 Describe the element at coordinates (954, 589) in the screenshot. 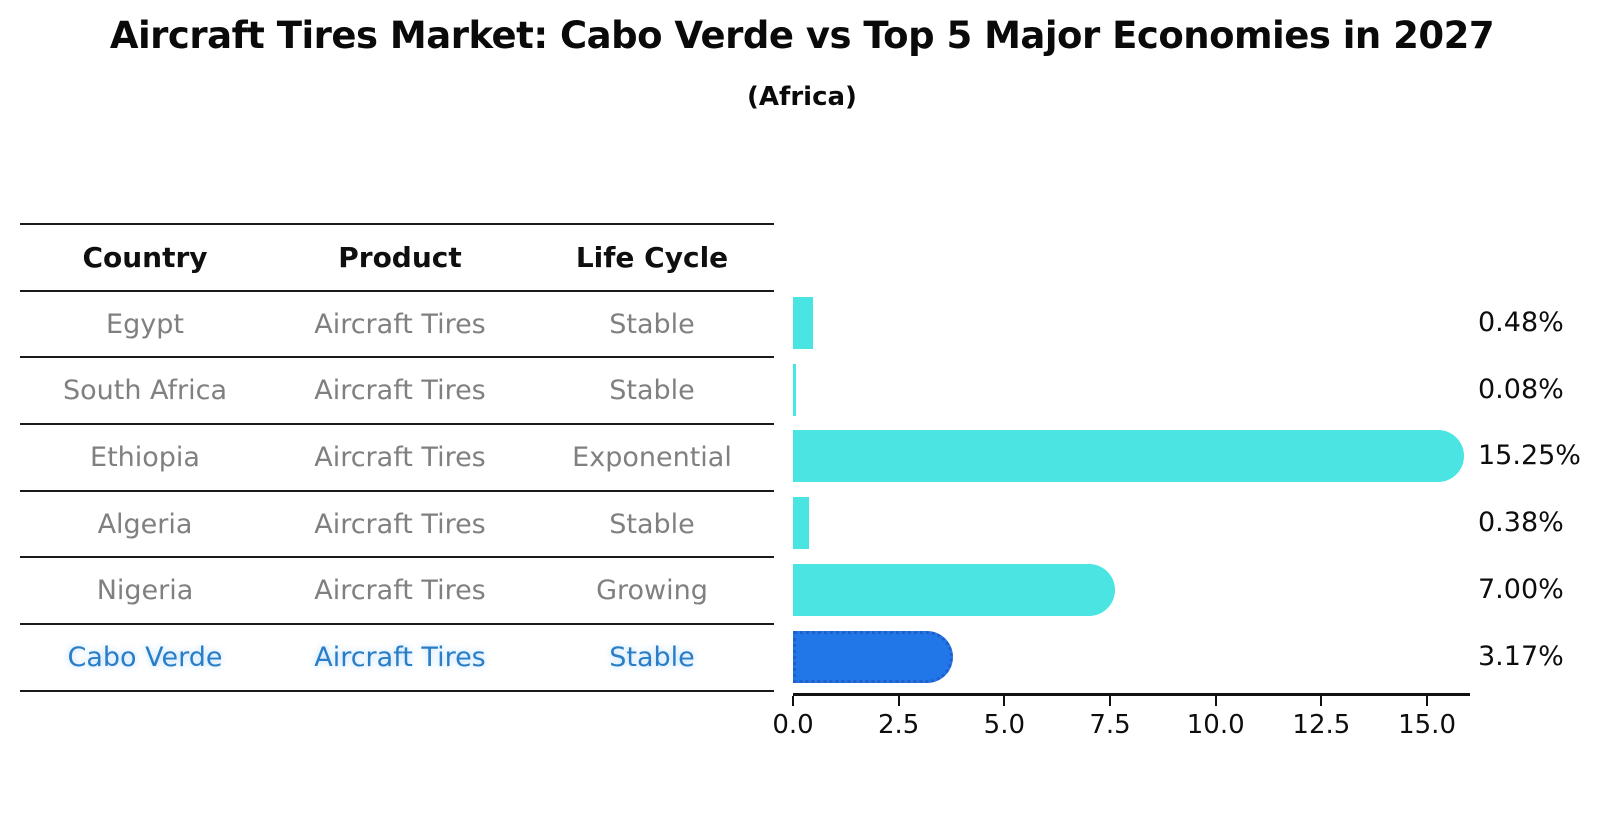

I see `bar-nigeria` at that location.